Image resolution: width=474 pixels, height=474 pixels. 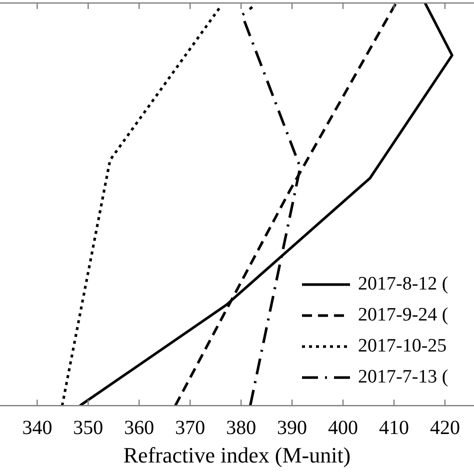 I want to click on x-tick-label: 340, so click(x=37, y=427).